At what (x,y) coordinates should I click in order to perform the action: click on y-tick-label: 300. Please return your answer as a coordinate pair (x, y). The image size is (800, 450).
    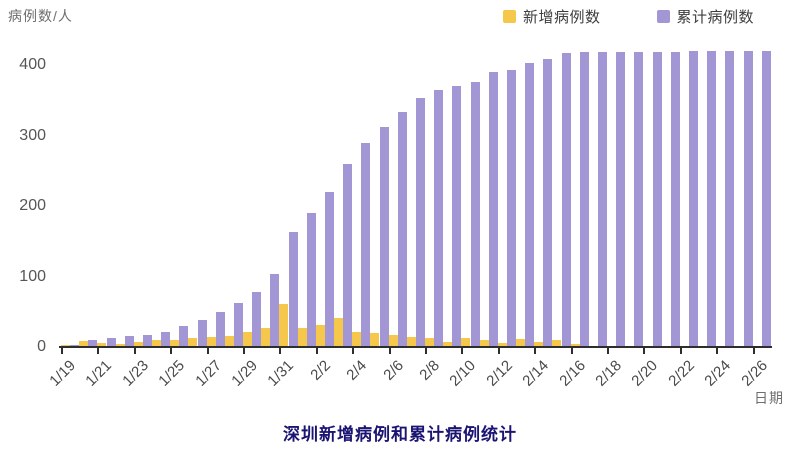
    Looking at the image, I should click on (32, 135).